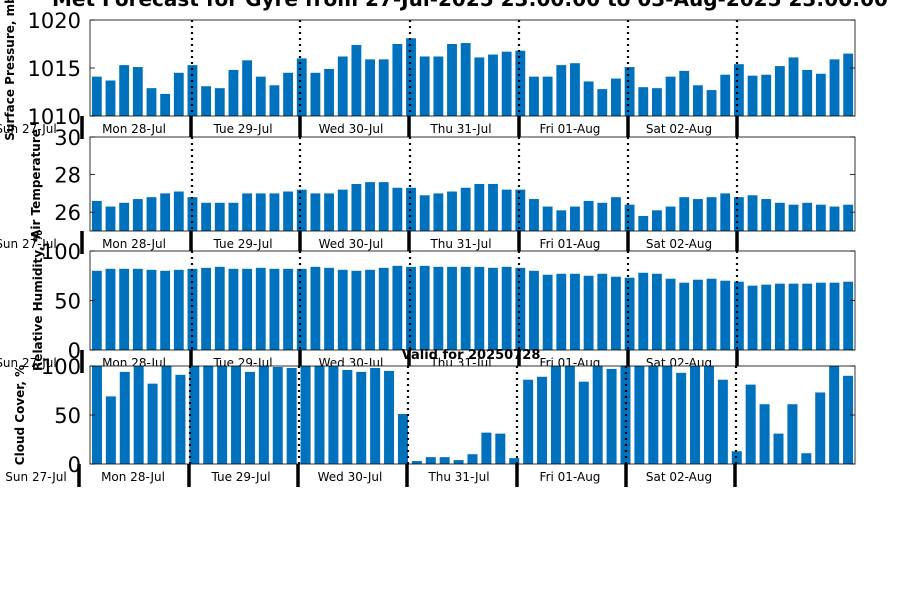  Describe the element at coordinates (133, 477) in the screenshot. I see `x-day-label: Mon 28-Jul` at that location.